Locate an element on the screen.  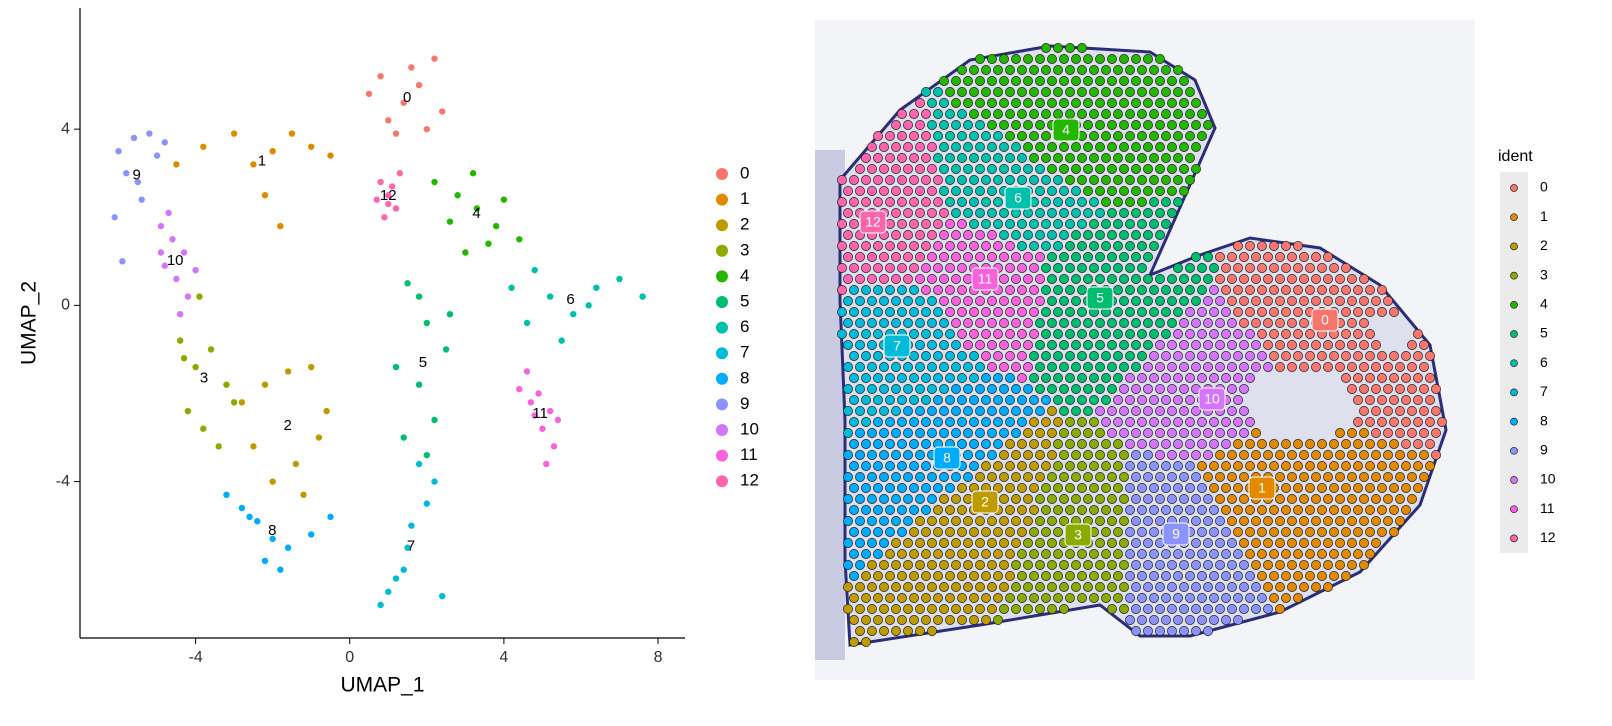
label-box is located at coordinates (1212, 399).